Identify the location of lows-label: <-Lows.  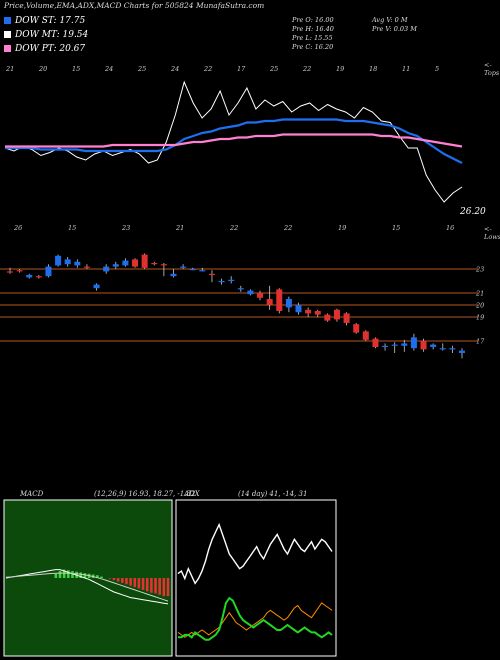
(492, 233).